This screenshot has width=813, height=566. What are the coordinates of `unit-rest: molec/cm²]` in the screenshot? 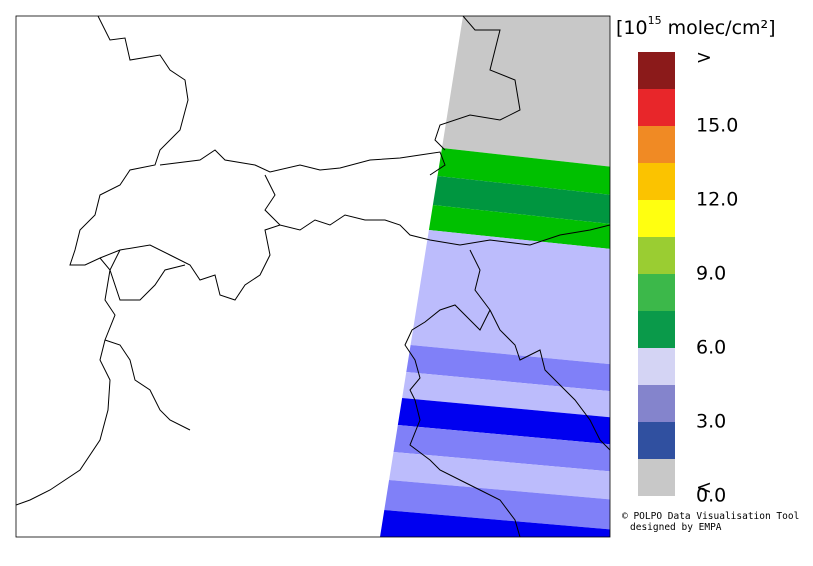 It's located at (719, 28).